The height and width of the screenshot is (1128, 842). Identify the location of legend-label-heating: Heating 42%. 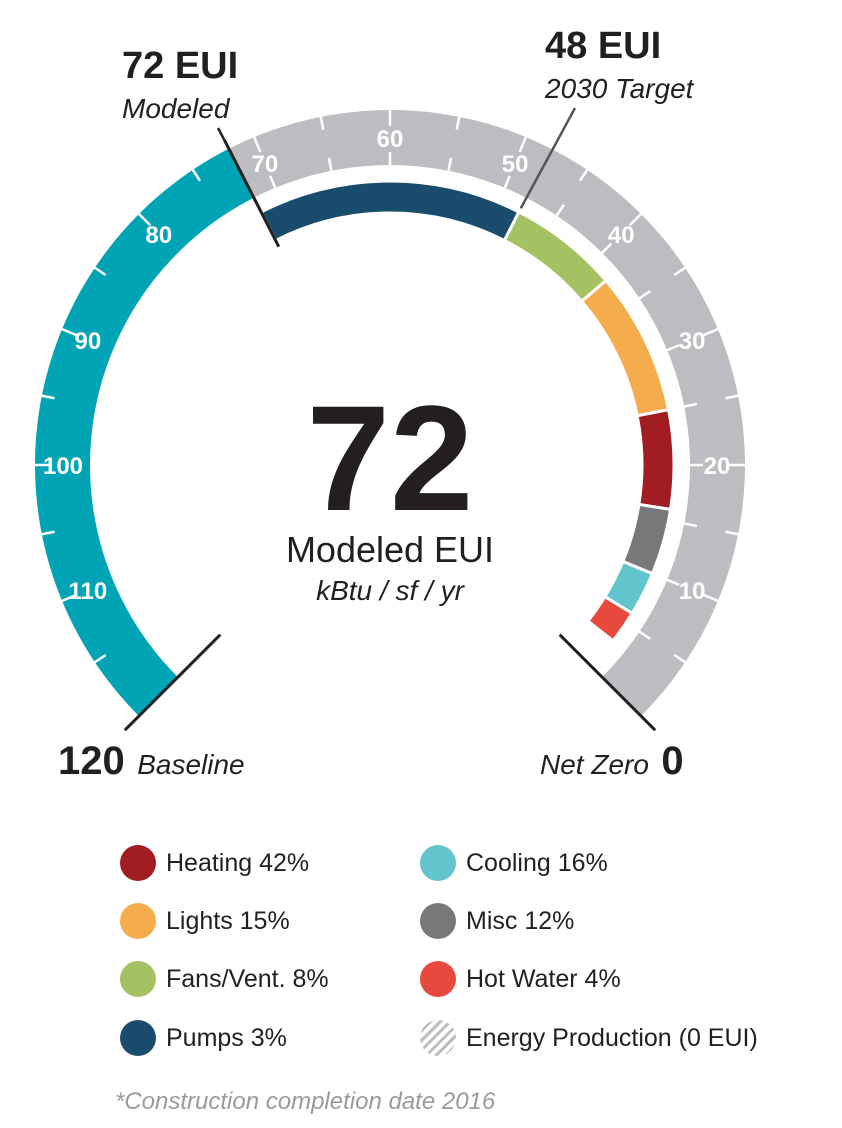
(238, 862).